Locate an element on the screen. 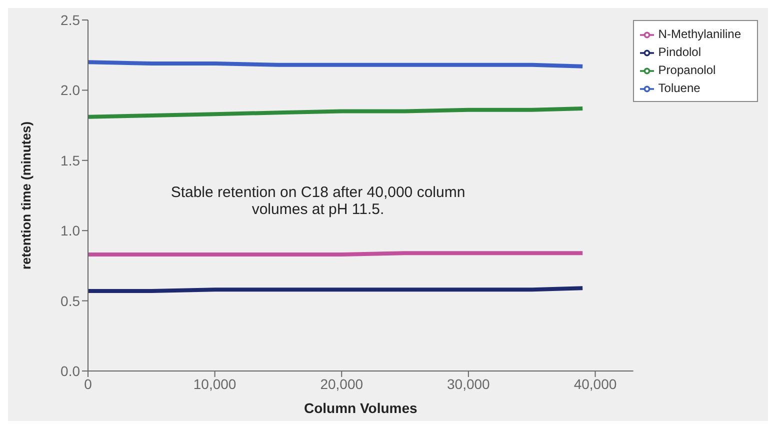 The height and width of the screenshot is (429, 776). y-tick-label: 1.0 is located at coordinates (70, 230).